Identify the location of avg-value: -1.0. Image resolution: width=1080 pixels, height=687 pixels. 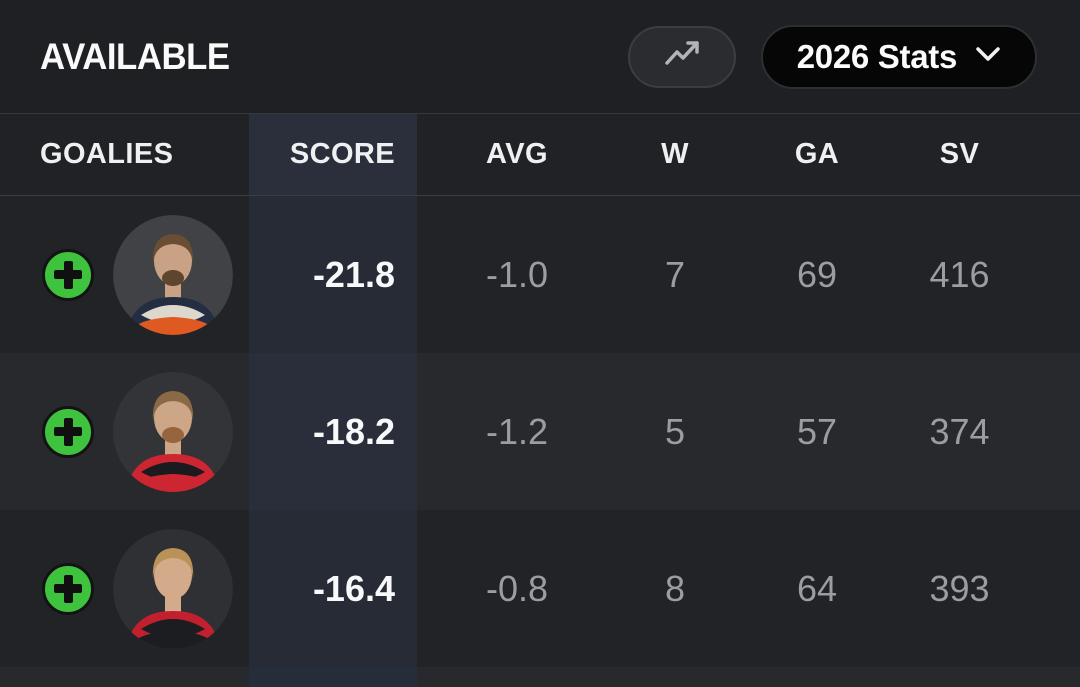
(517, 274).